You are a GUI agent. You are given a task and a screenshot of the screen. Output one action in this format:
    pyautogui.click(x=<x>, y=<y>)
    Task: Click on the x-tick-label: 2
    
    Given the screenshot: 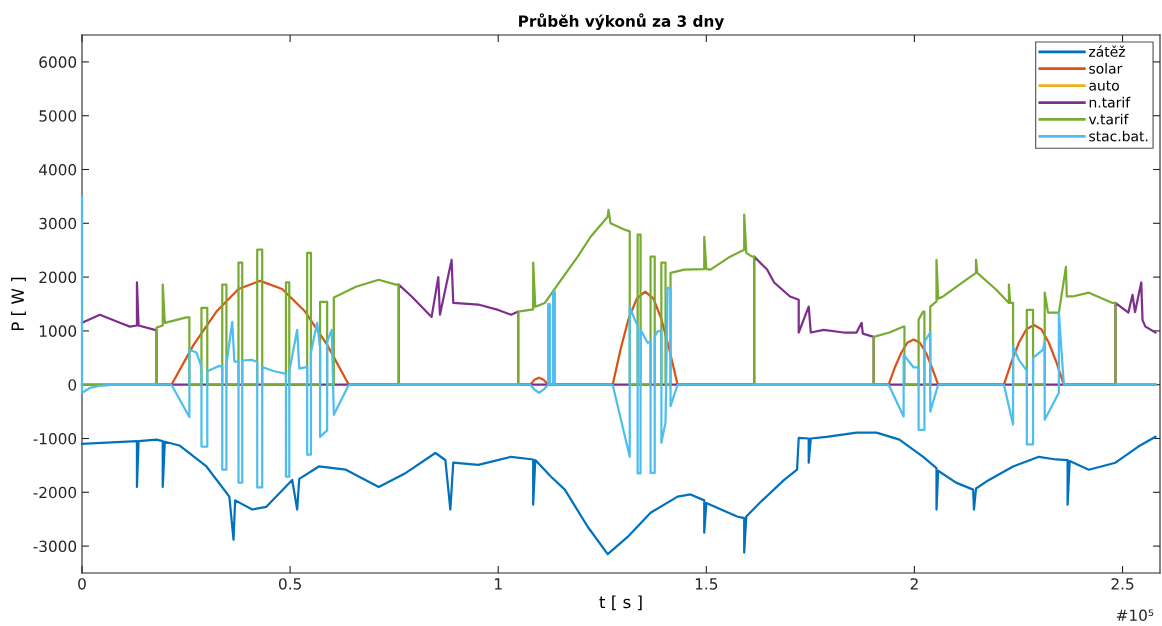 What is the action you would take?
    pyautogui.click(x=914, y=584)
    